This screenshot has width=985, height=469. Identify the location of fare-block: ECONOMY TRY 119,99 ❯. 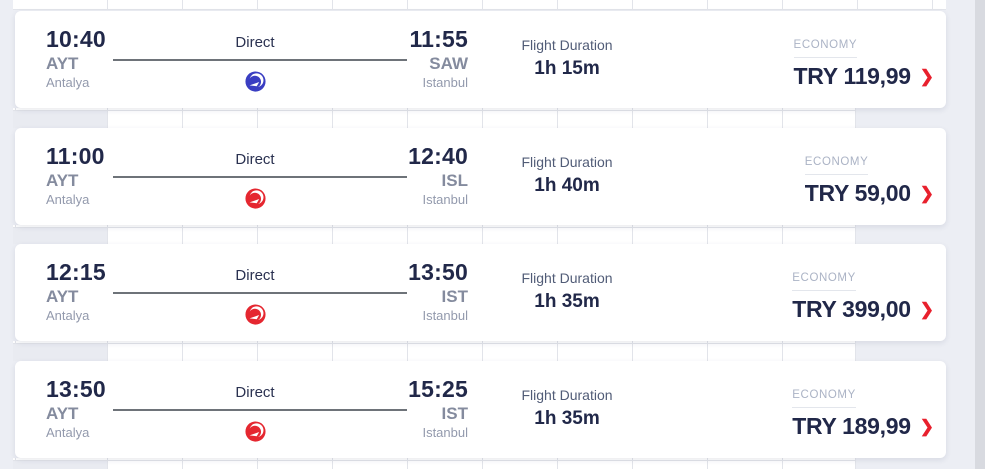
(863, 62).